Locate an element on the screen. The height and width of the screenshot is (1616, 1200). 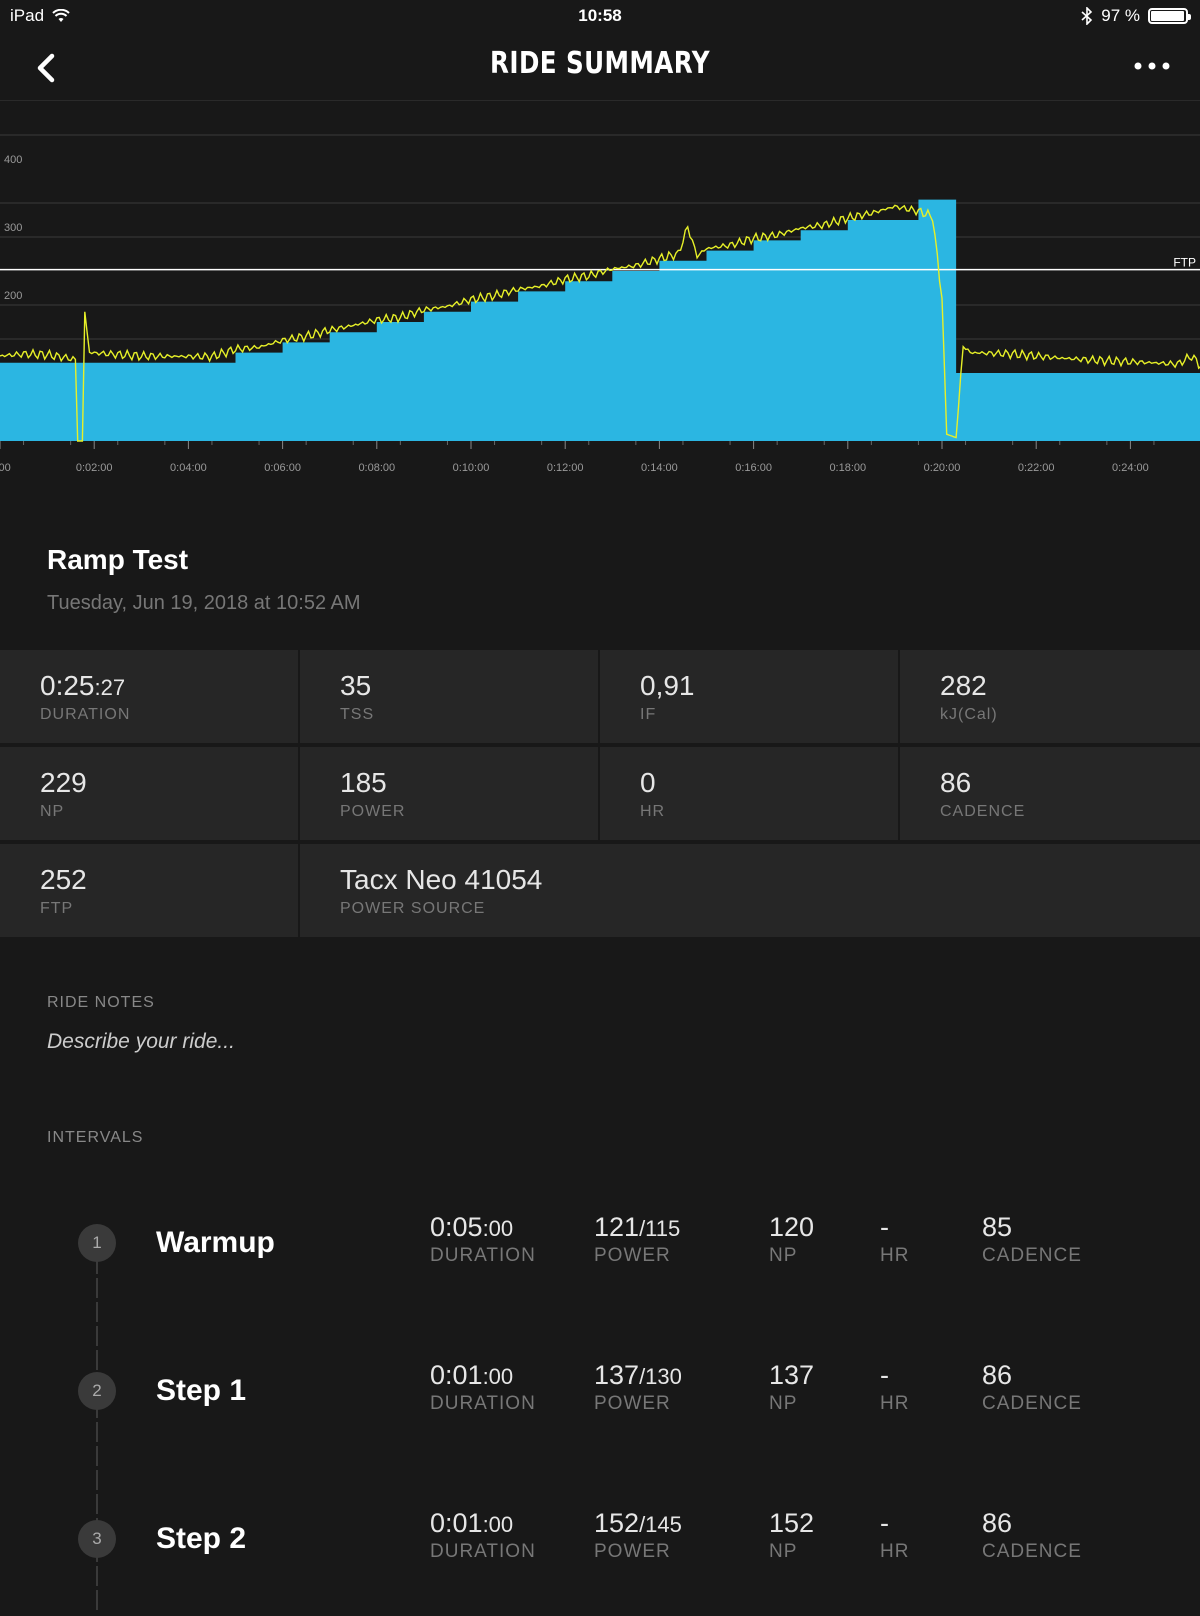
stat-duration-seconds: :27 is located at coordinates (110, 687).